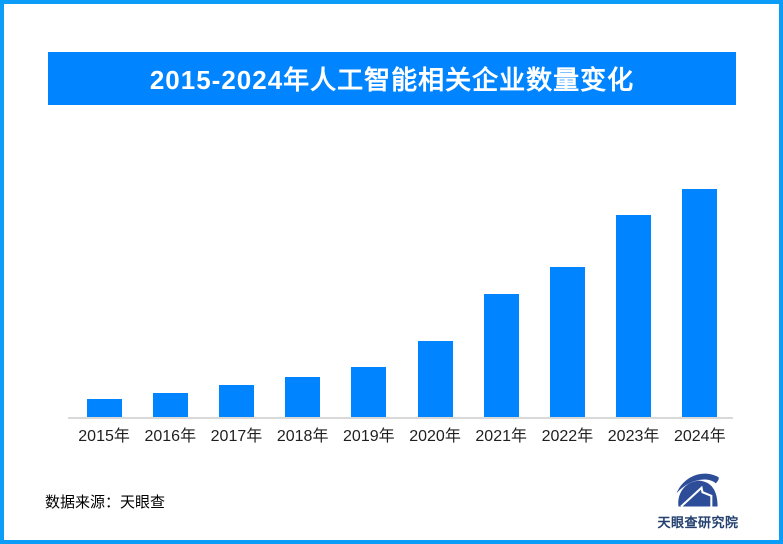 This screenshot has width=783, height=544. I want to click on x-tick-label: 2024年, so click(699, 436).